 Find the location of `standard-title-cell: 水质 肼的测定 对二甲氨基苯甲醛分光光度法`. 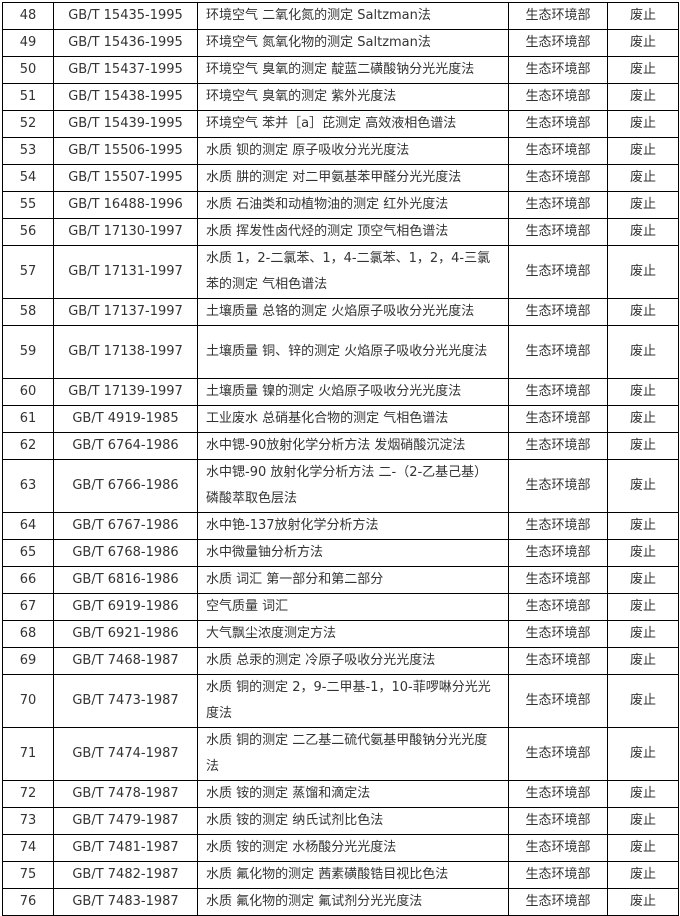

standard-title-cell: 水质 肼的测定 对二甲氨基苯甲醛分光光度法 is located at coordinates (353, 178).